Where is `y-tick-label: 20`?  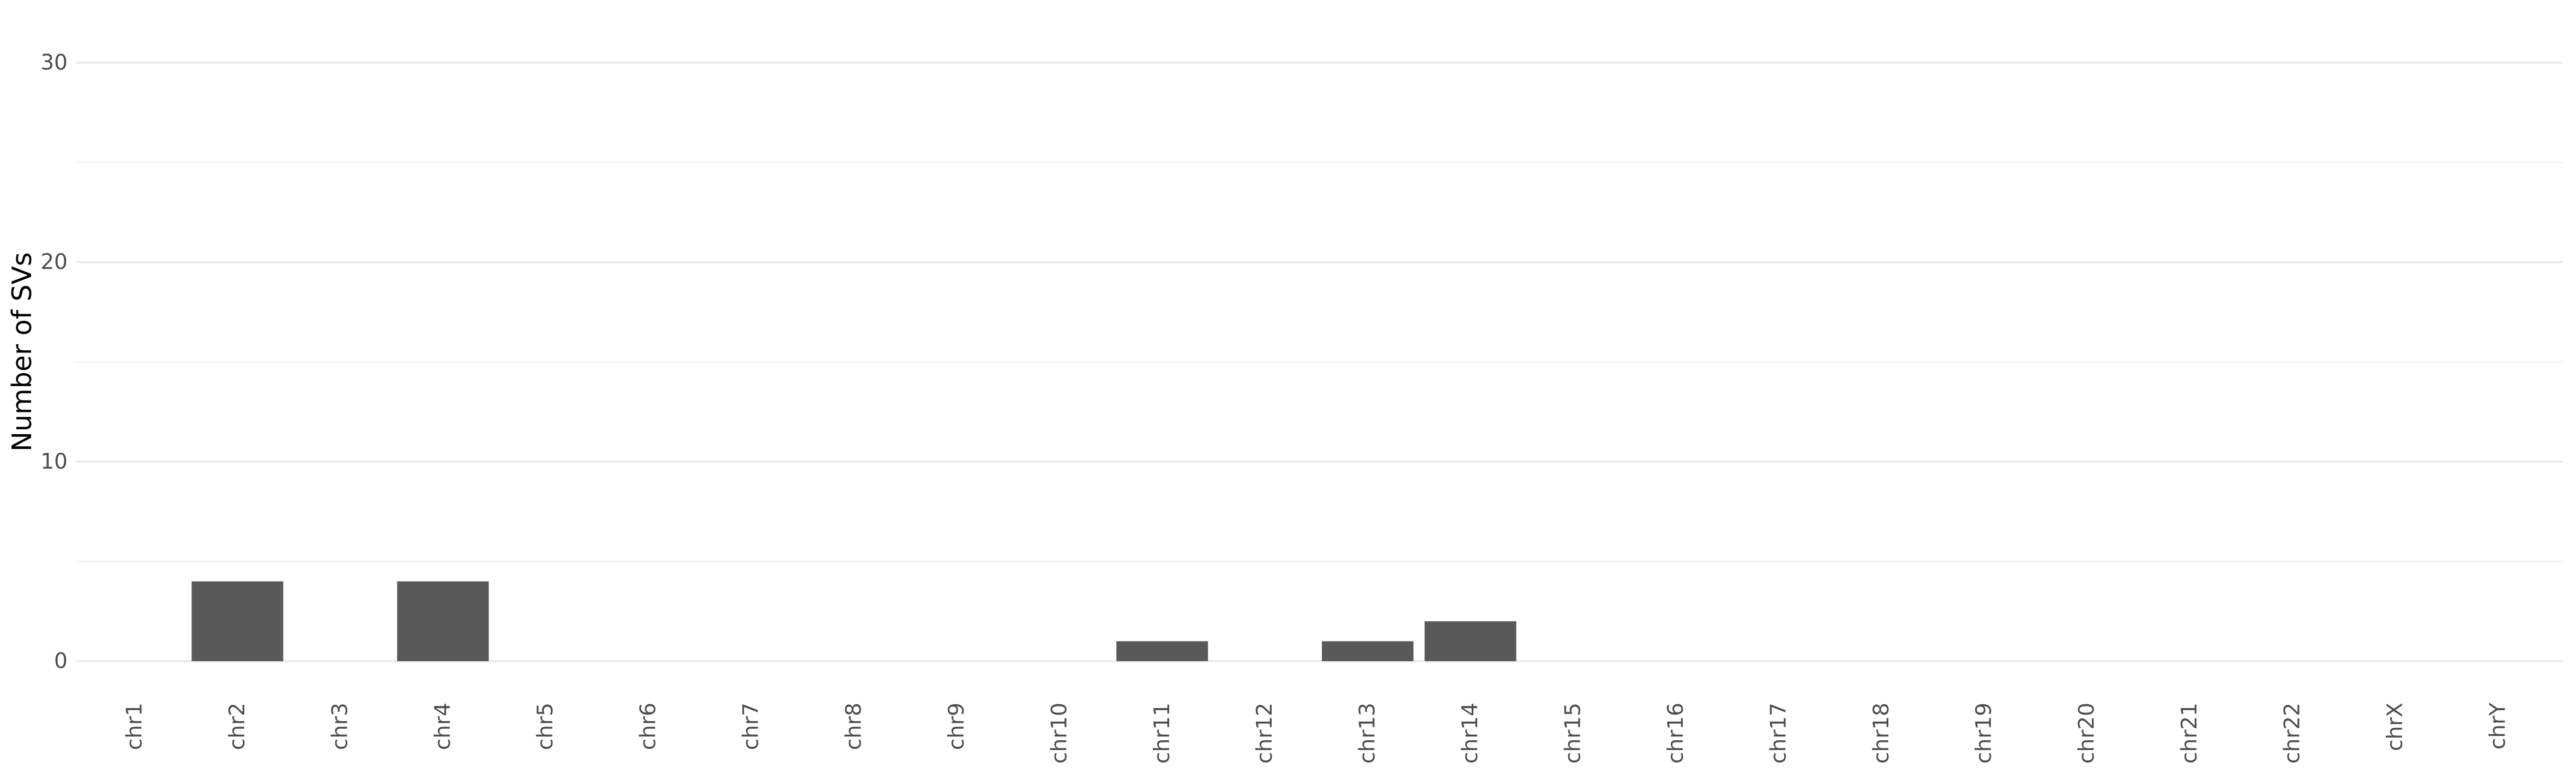 y-tick-label: 20 is located at coordinates (54, 262).